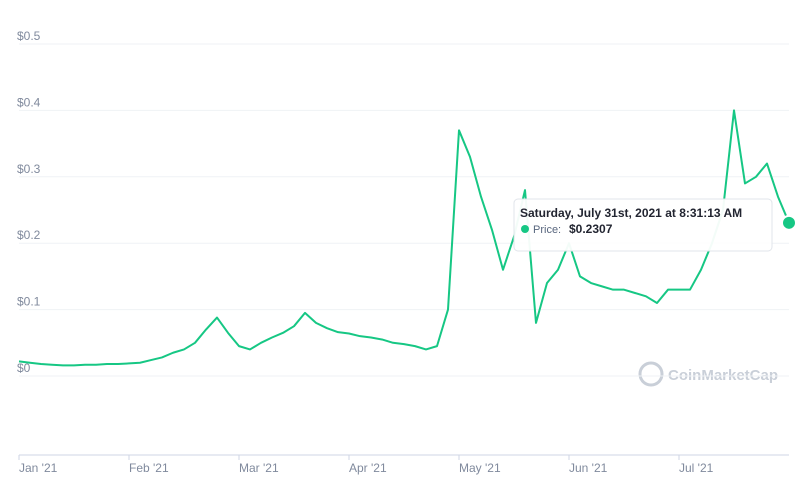 The height and width of the screenshot is (486, 804). What do you see at coordinates (696, 468) in the screenshot?
I see `x-tick-label: Jul '21` at bounding box center [696, 468].